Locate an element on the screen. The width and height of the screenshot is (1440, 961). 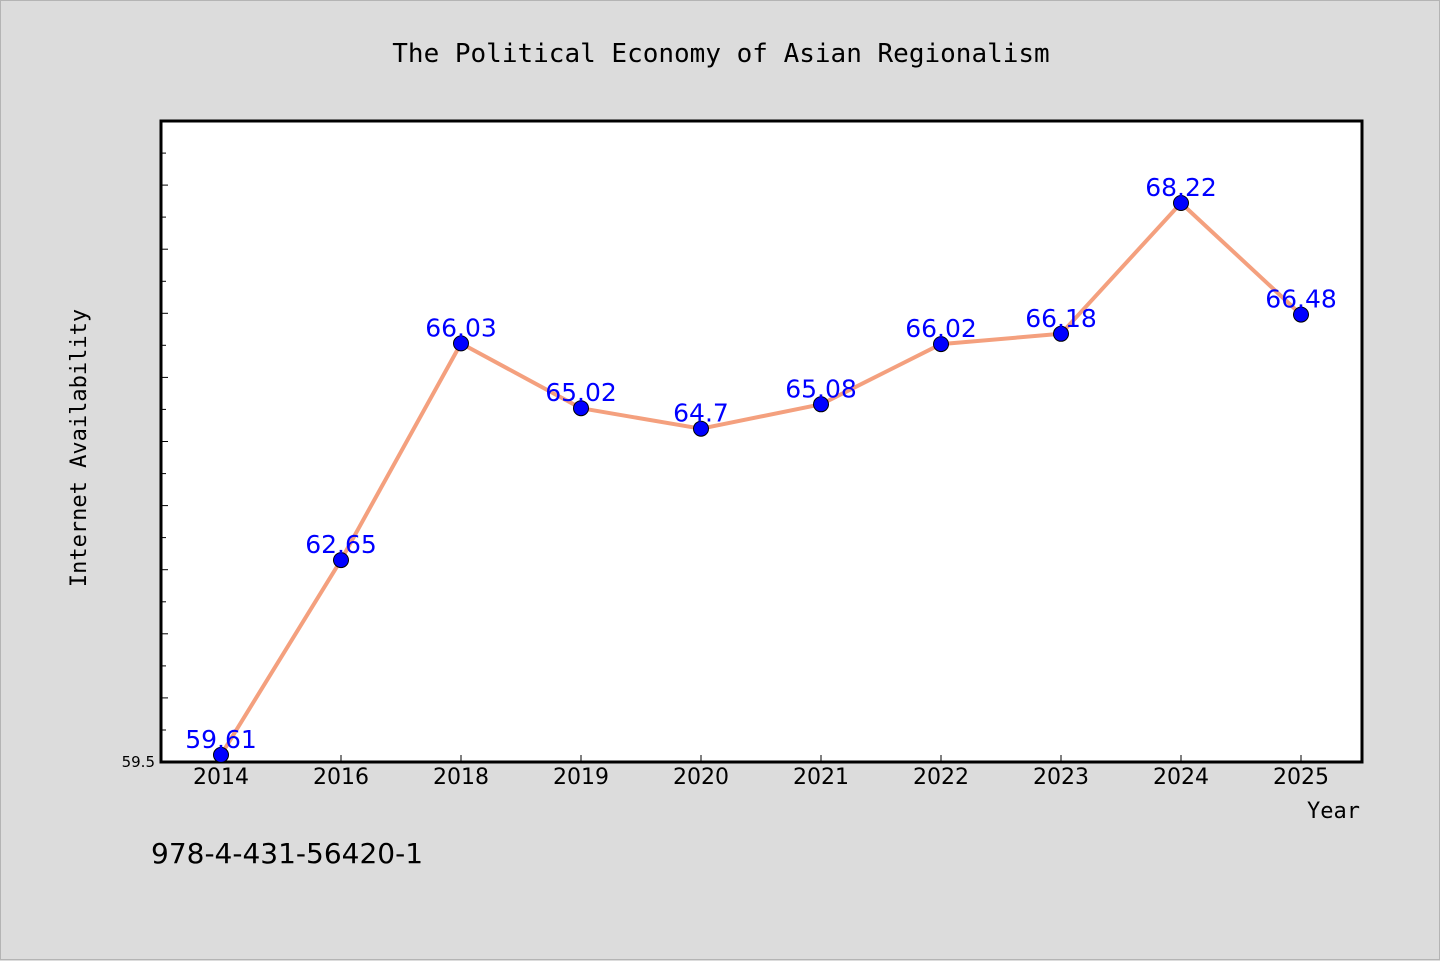
x-tick-label: 2023 is located at coordinates (1061, 777).